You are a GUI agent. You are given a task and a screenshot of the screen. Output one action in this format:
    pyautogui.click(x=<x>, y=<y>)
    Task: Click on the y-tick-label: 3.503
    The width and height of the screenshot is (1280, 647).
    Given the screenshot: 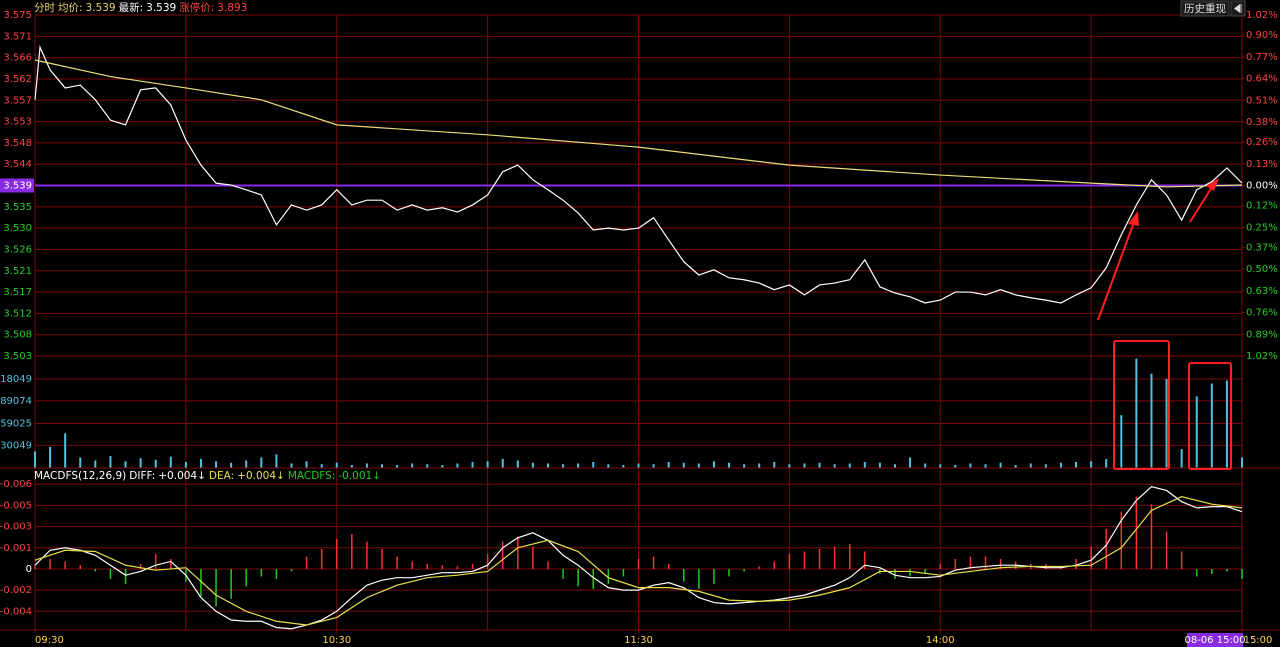 What is the action you would take?
    pyautogui.click(x=17, y=356)
    